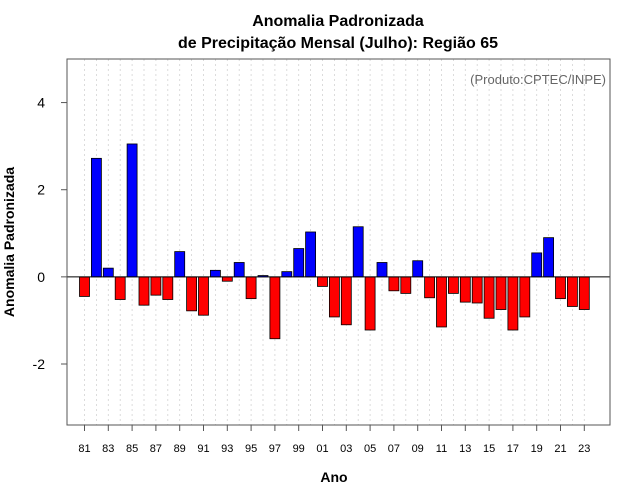  I want to click on x-tick-label: 23, so click(584, 449).